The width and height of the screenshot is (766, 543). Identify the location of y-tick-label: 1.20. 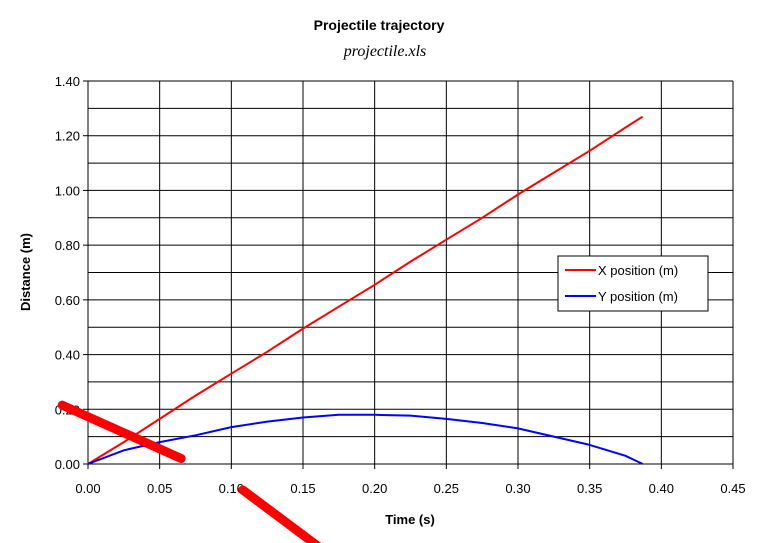
(67, 136).